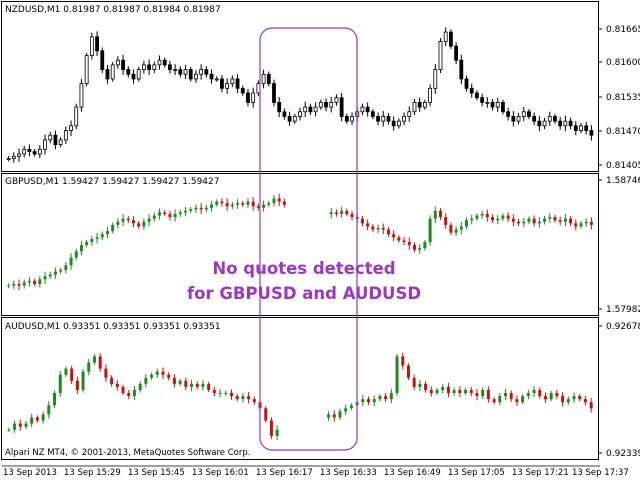 The height and width of the screenshot is (480, 640). What do you see at coordinates (623, 132) in the screenshot?
I see `price-label: 0.81470` at bounding box center [623, 132].